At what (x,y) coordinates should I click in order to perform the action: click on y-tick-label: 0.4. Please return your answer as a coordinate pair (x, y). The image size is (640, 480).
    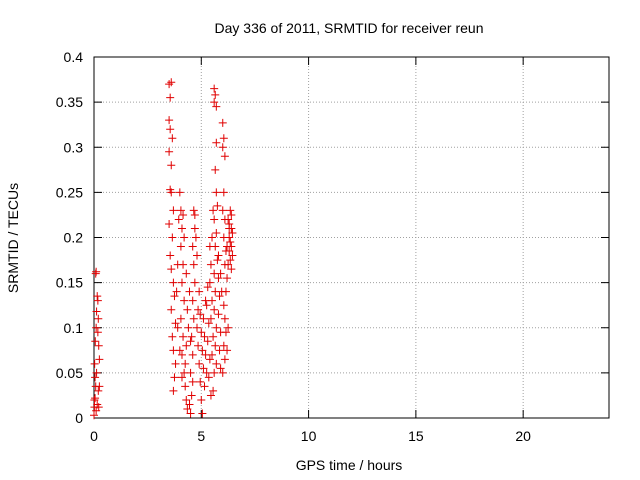
    Looking at the image, I should click on (74, 57).